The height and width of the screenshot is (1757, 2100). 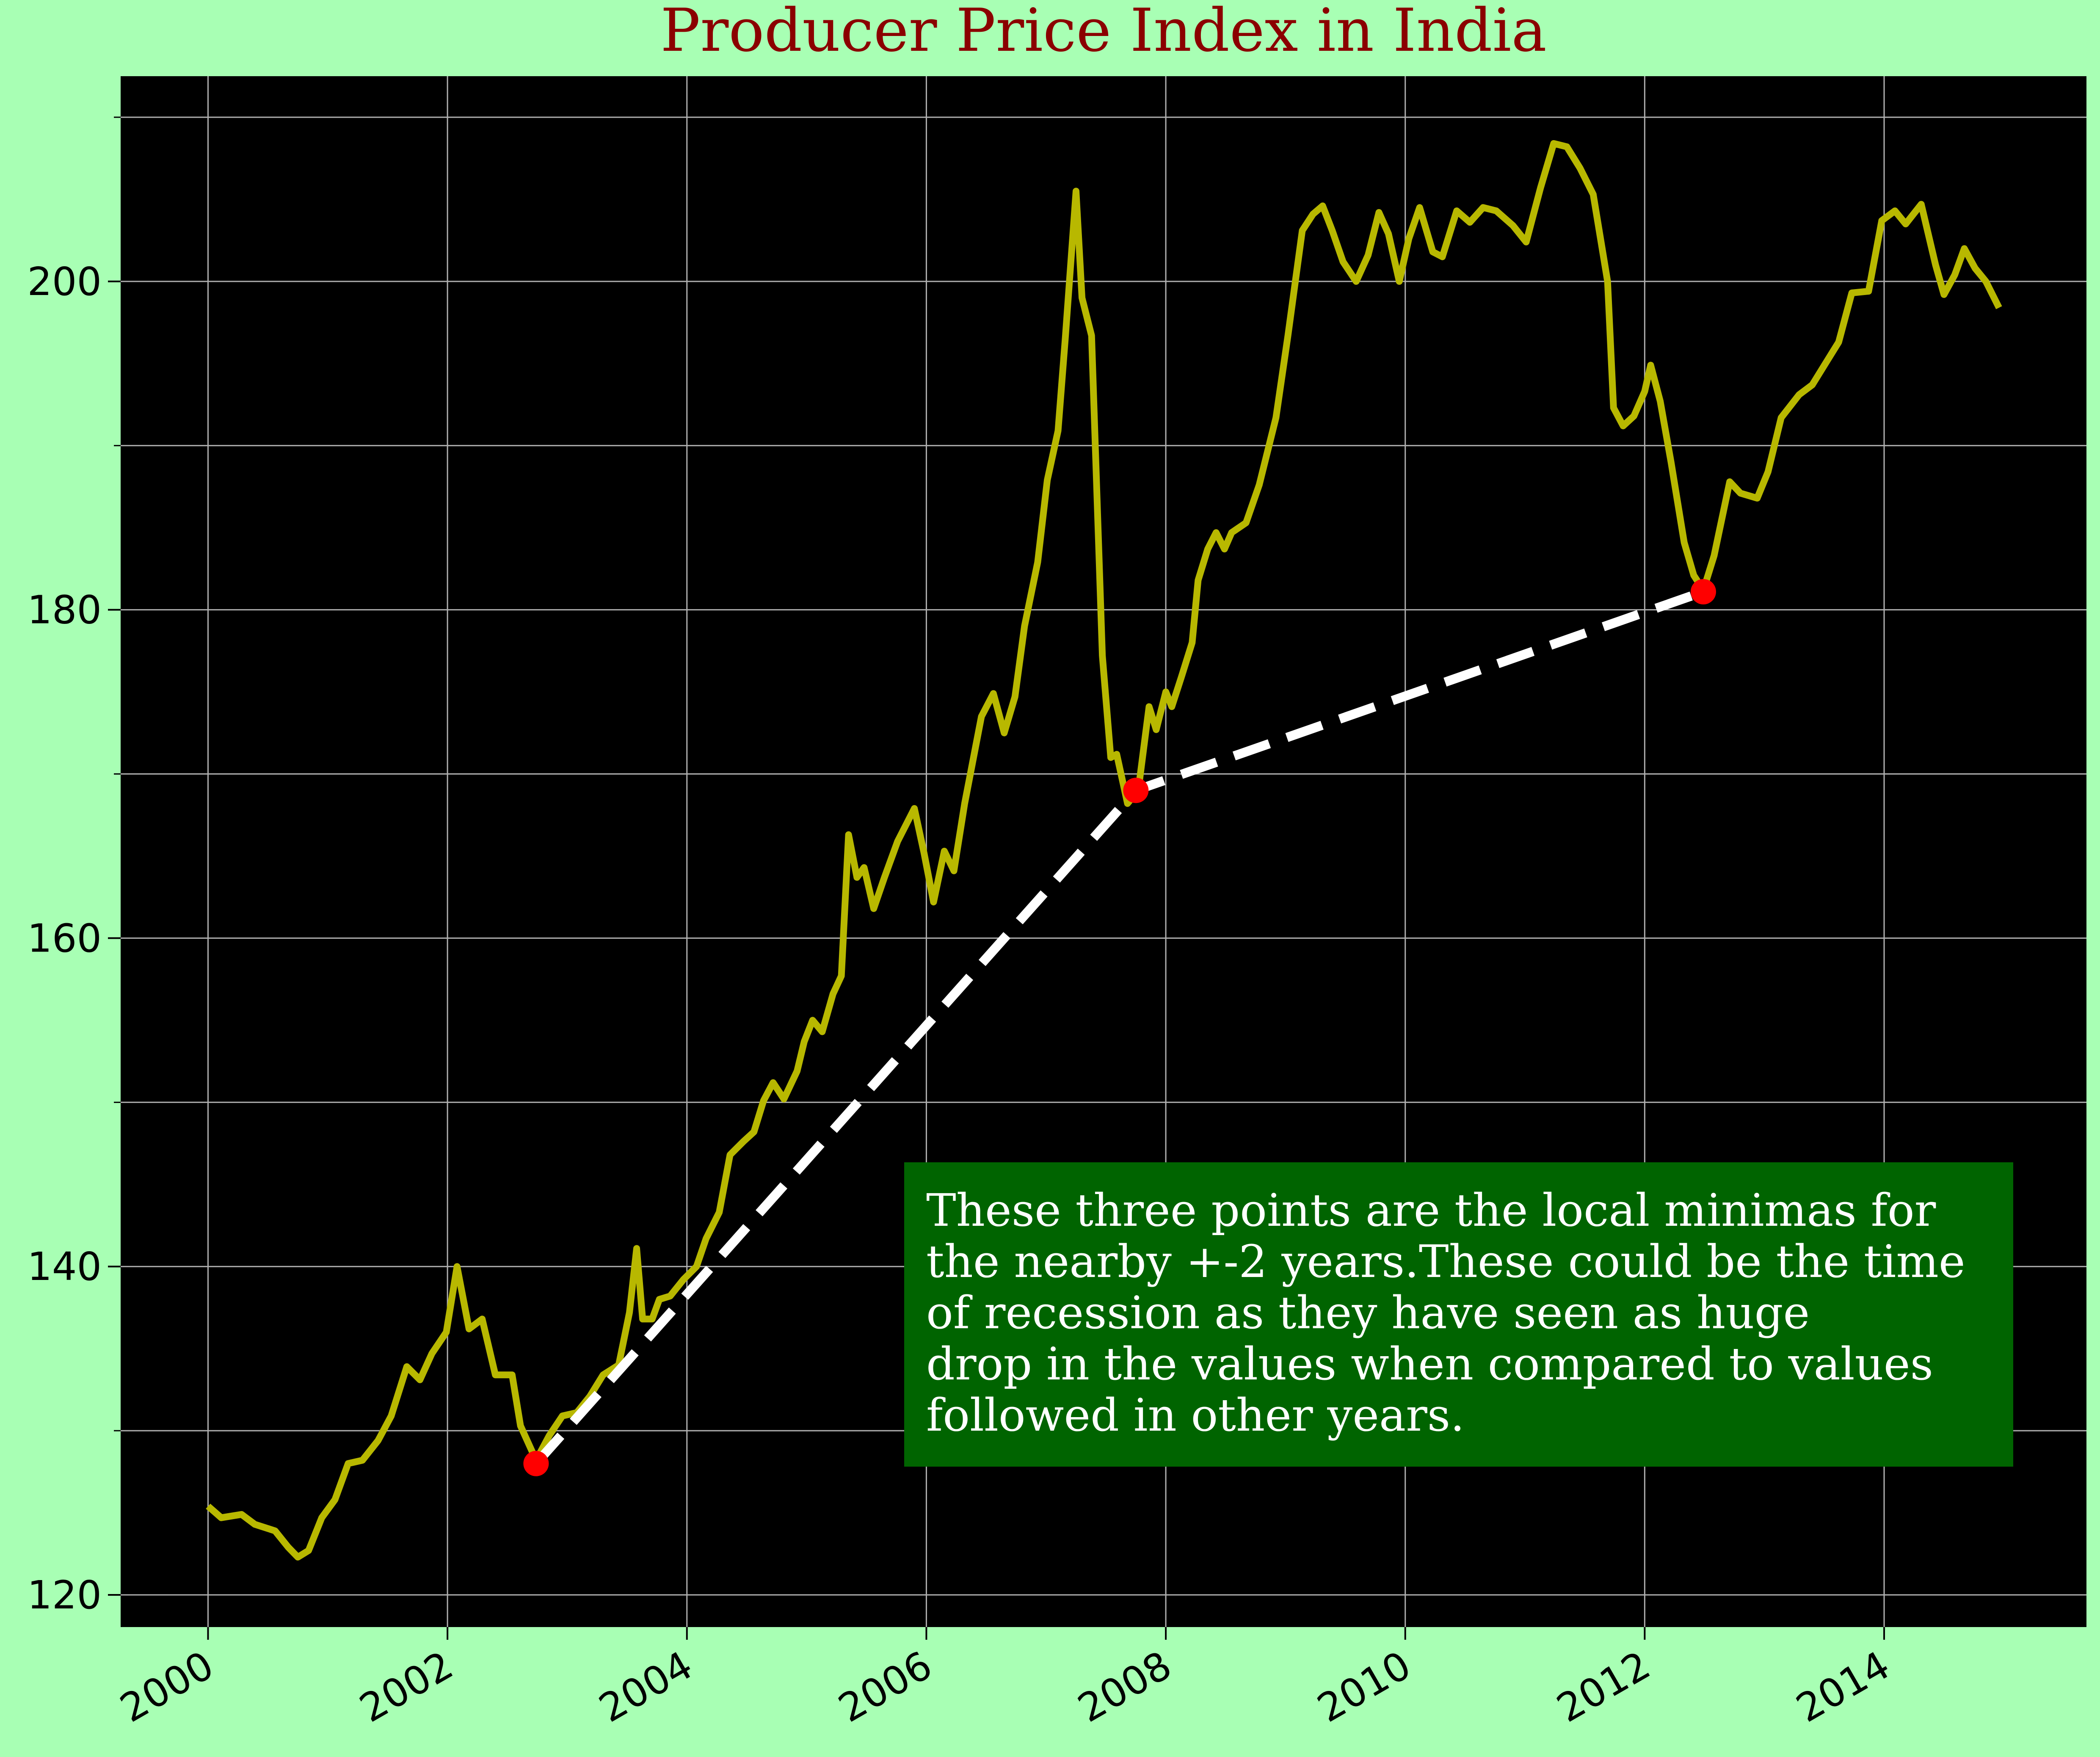 What do you see at coordinates (64, 282) in the screenshot?
I see `y-tick-label: 200` at bounding box center [64, 282].